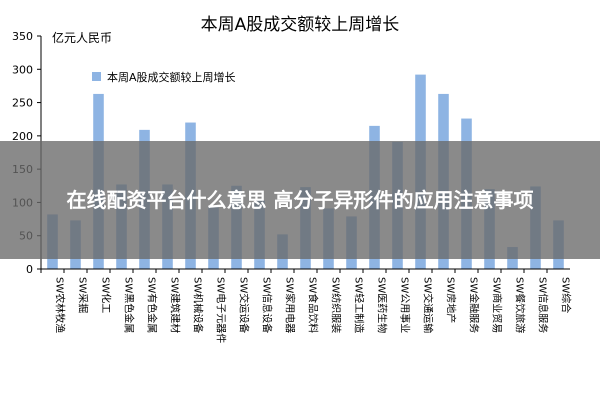 Image resolution: width=600 pixels, height=400 pixels. What do you see at coordinates (22, 69) in the screenshot?
I see `y-tick-label: 300` at bounding box center [22, 69].